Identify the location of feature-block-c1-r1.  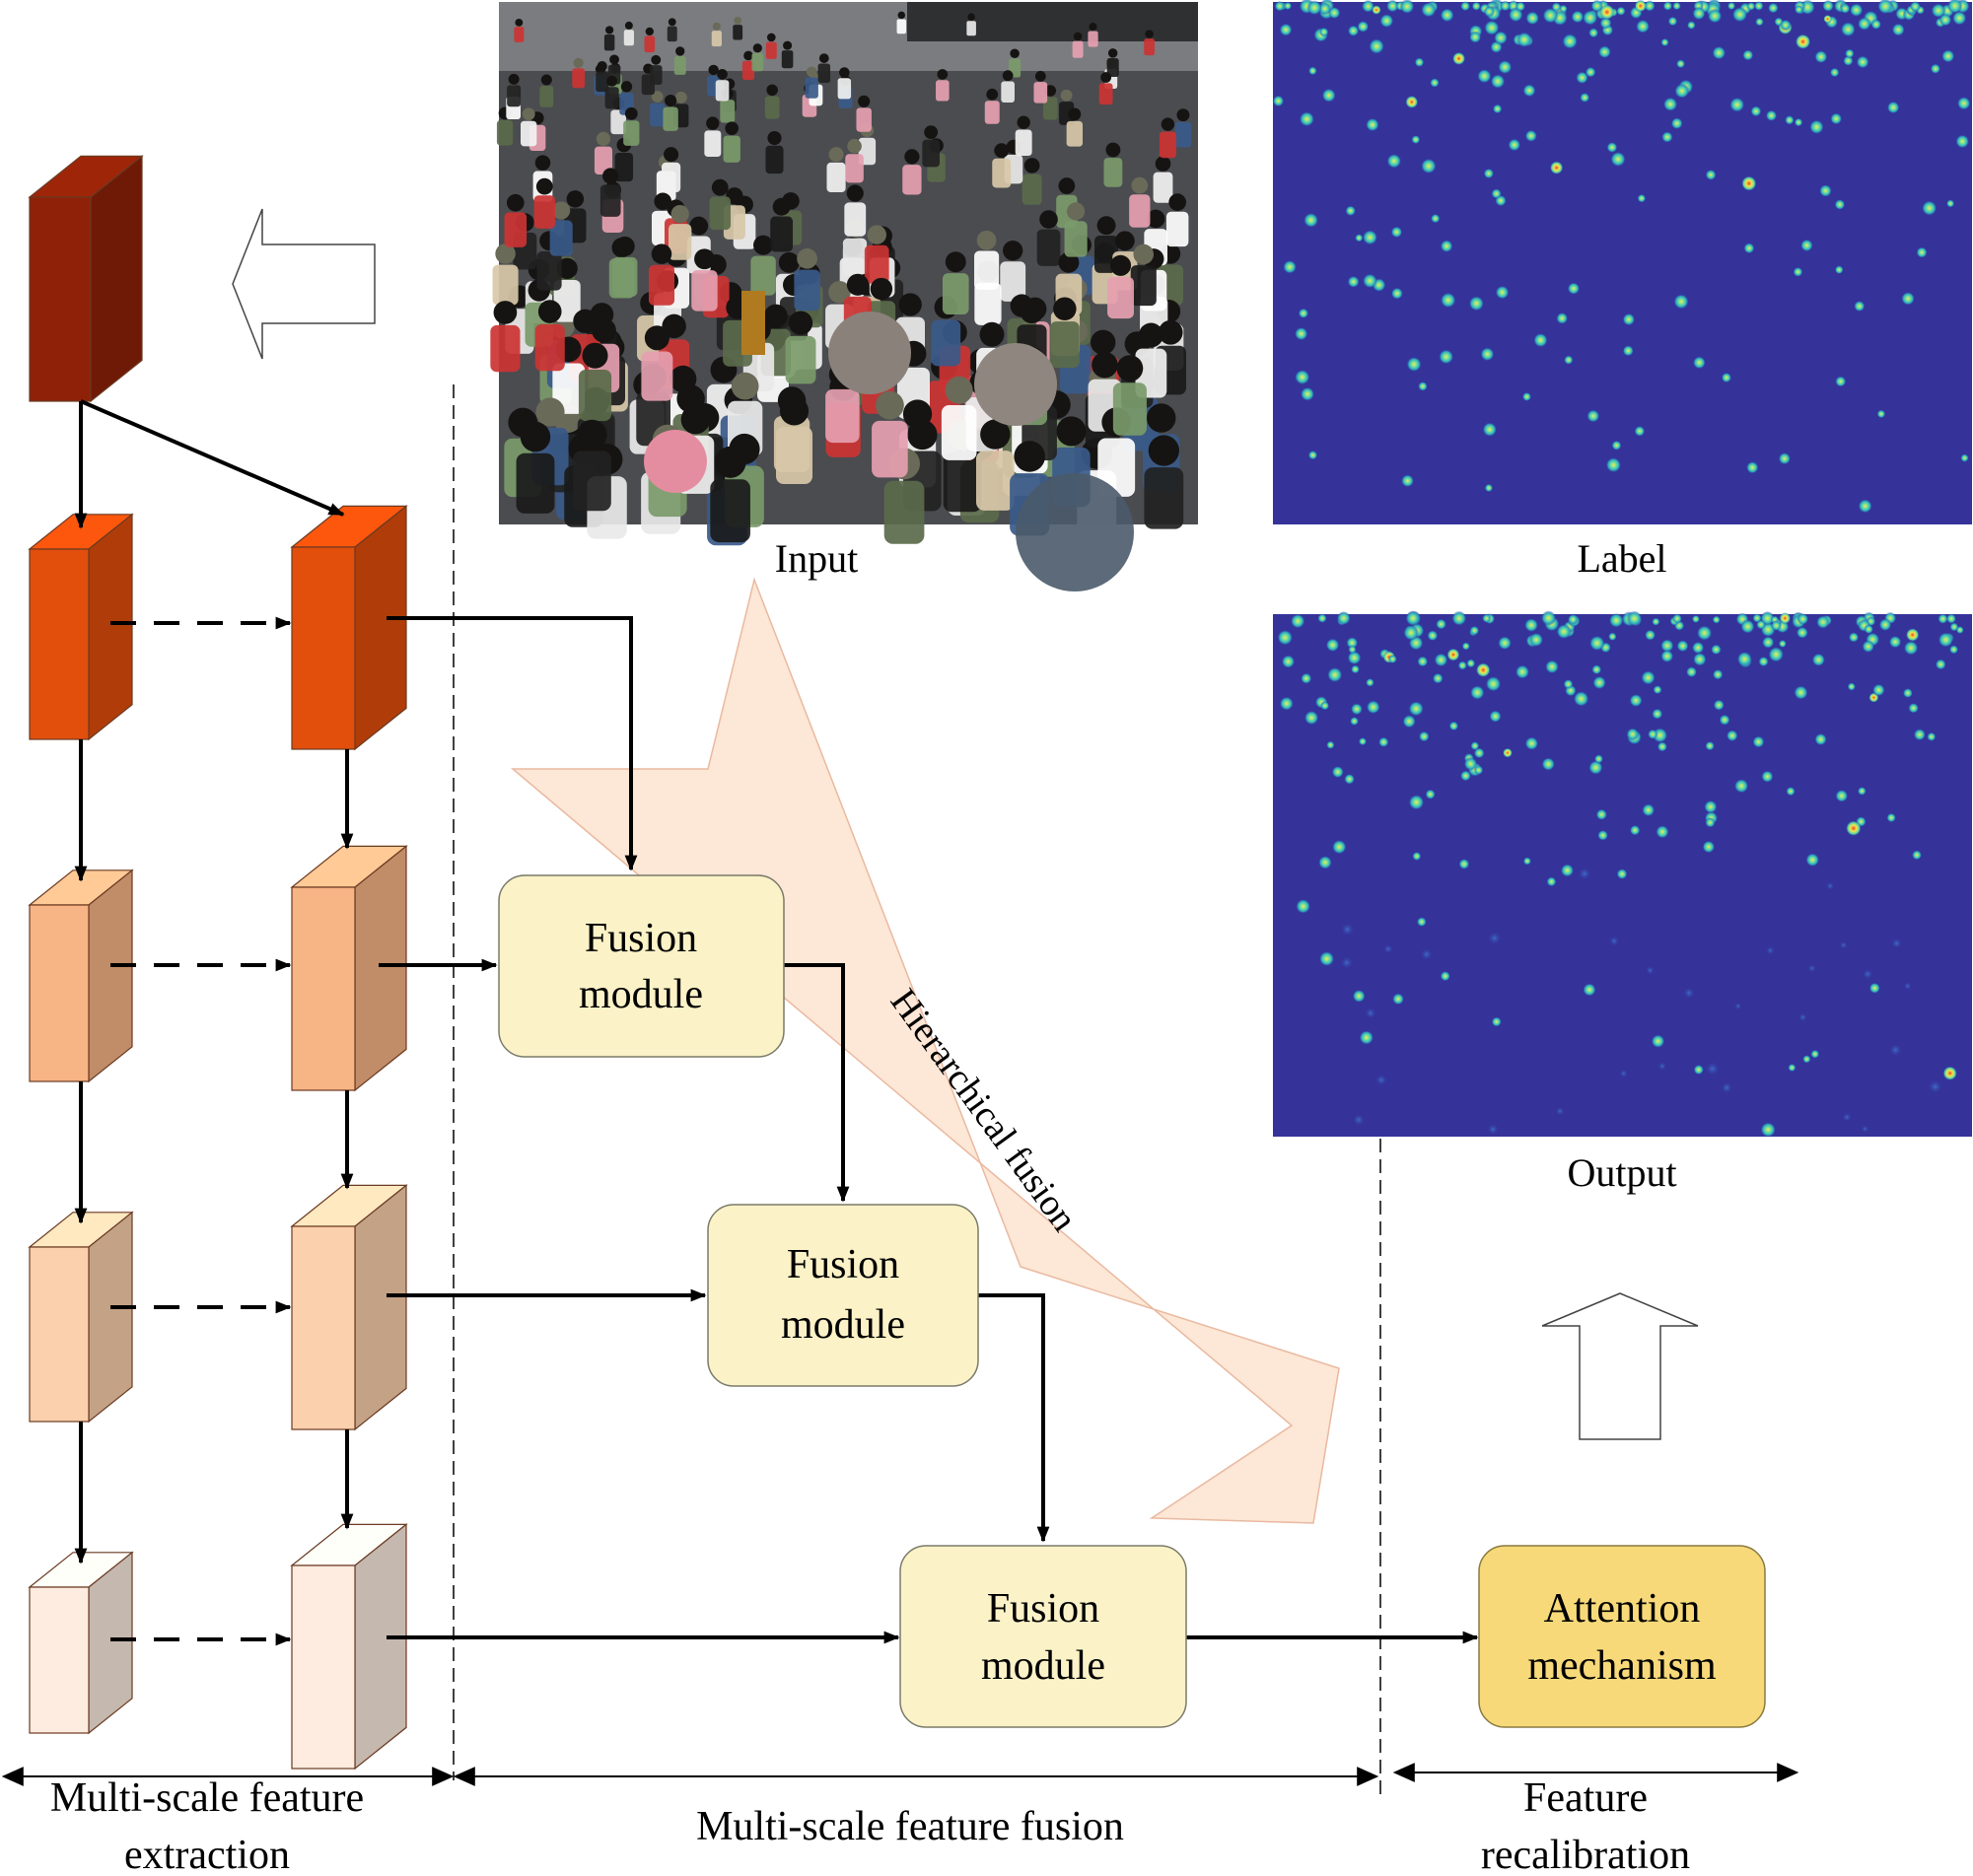
(81, 627).